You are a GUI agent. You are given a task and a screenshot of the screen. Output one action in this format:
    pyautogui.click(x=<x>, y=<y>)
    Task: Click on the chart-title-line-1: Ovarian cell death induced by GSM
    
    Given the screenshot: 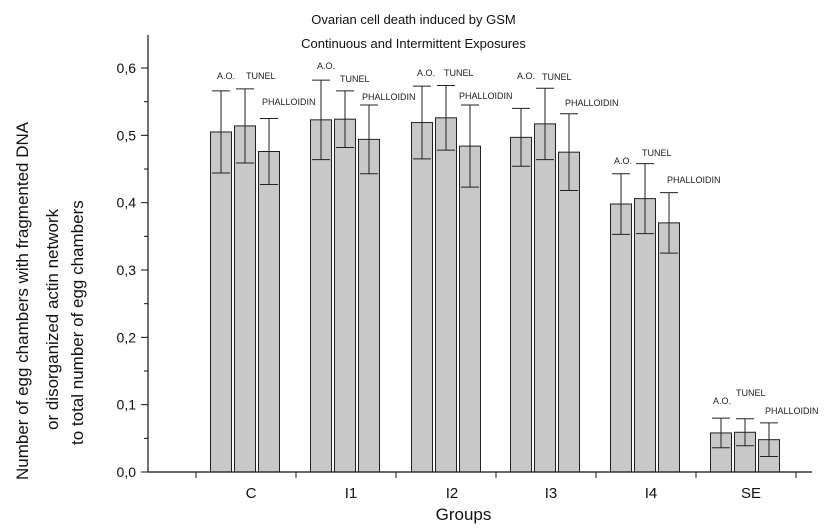 What is the action you would take?
    pyautogui.click(x=413, y=19)
    